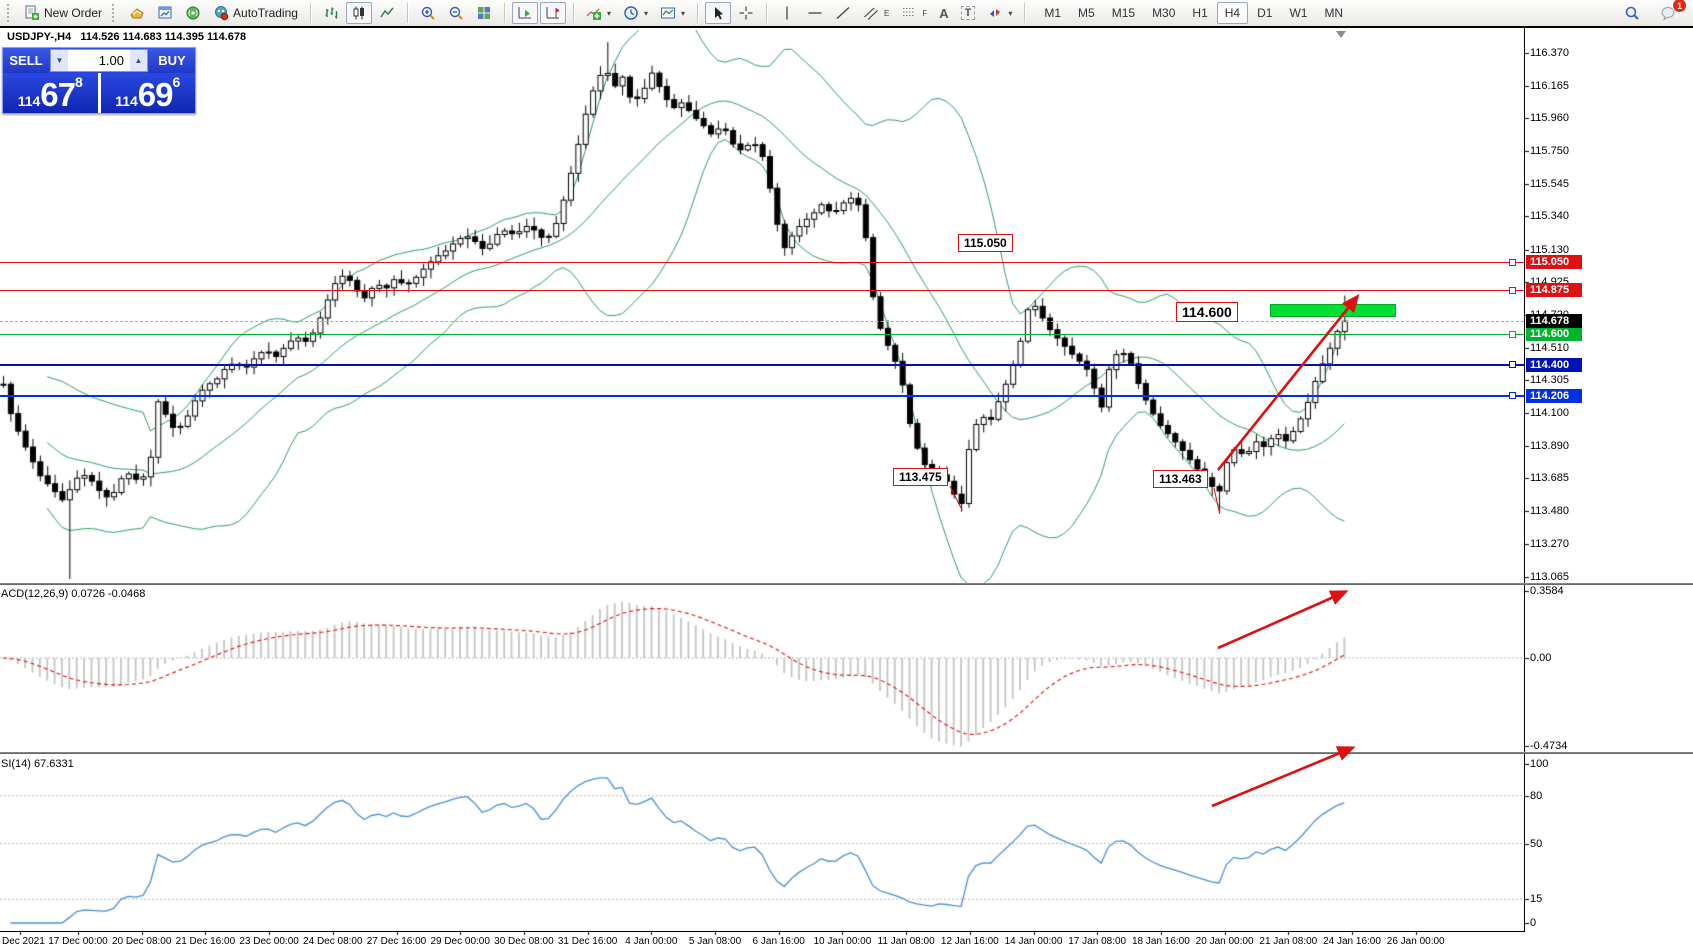 This screenshot has width=1693, height=948. What do you see at coordinates (1123, 13) in the screenshot?
I see `timeframe-button-m15: M15` at bounding box center [1123, 13].